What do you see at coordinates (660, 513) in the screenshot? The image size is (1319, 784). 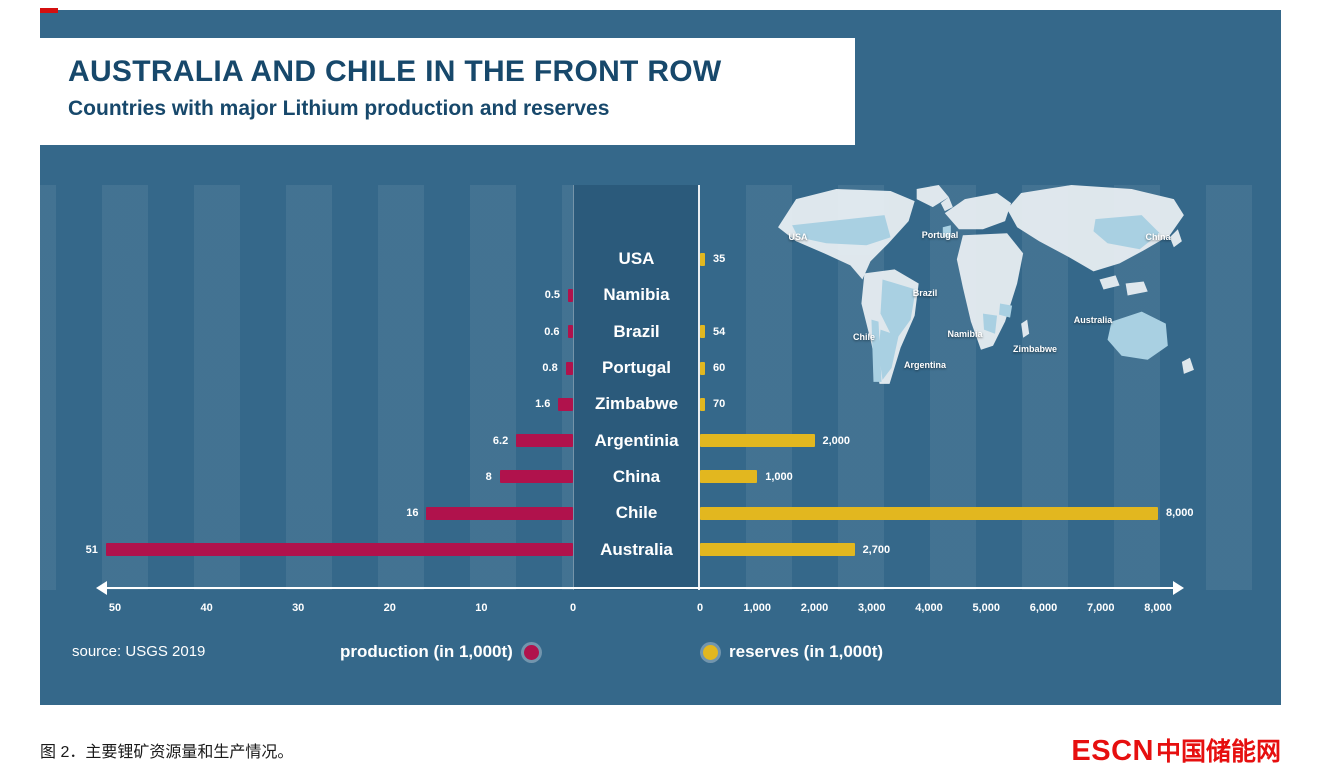 I see `chart-row: 16 Chile 8,000` at bounding box center [660, 513].